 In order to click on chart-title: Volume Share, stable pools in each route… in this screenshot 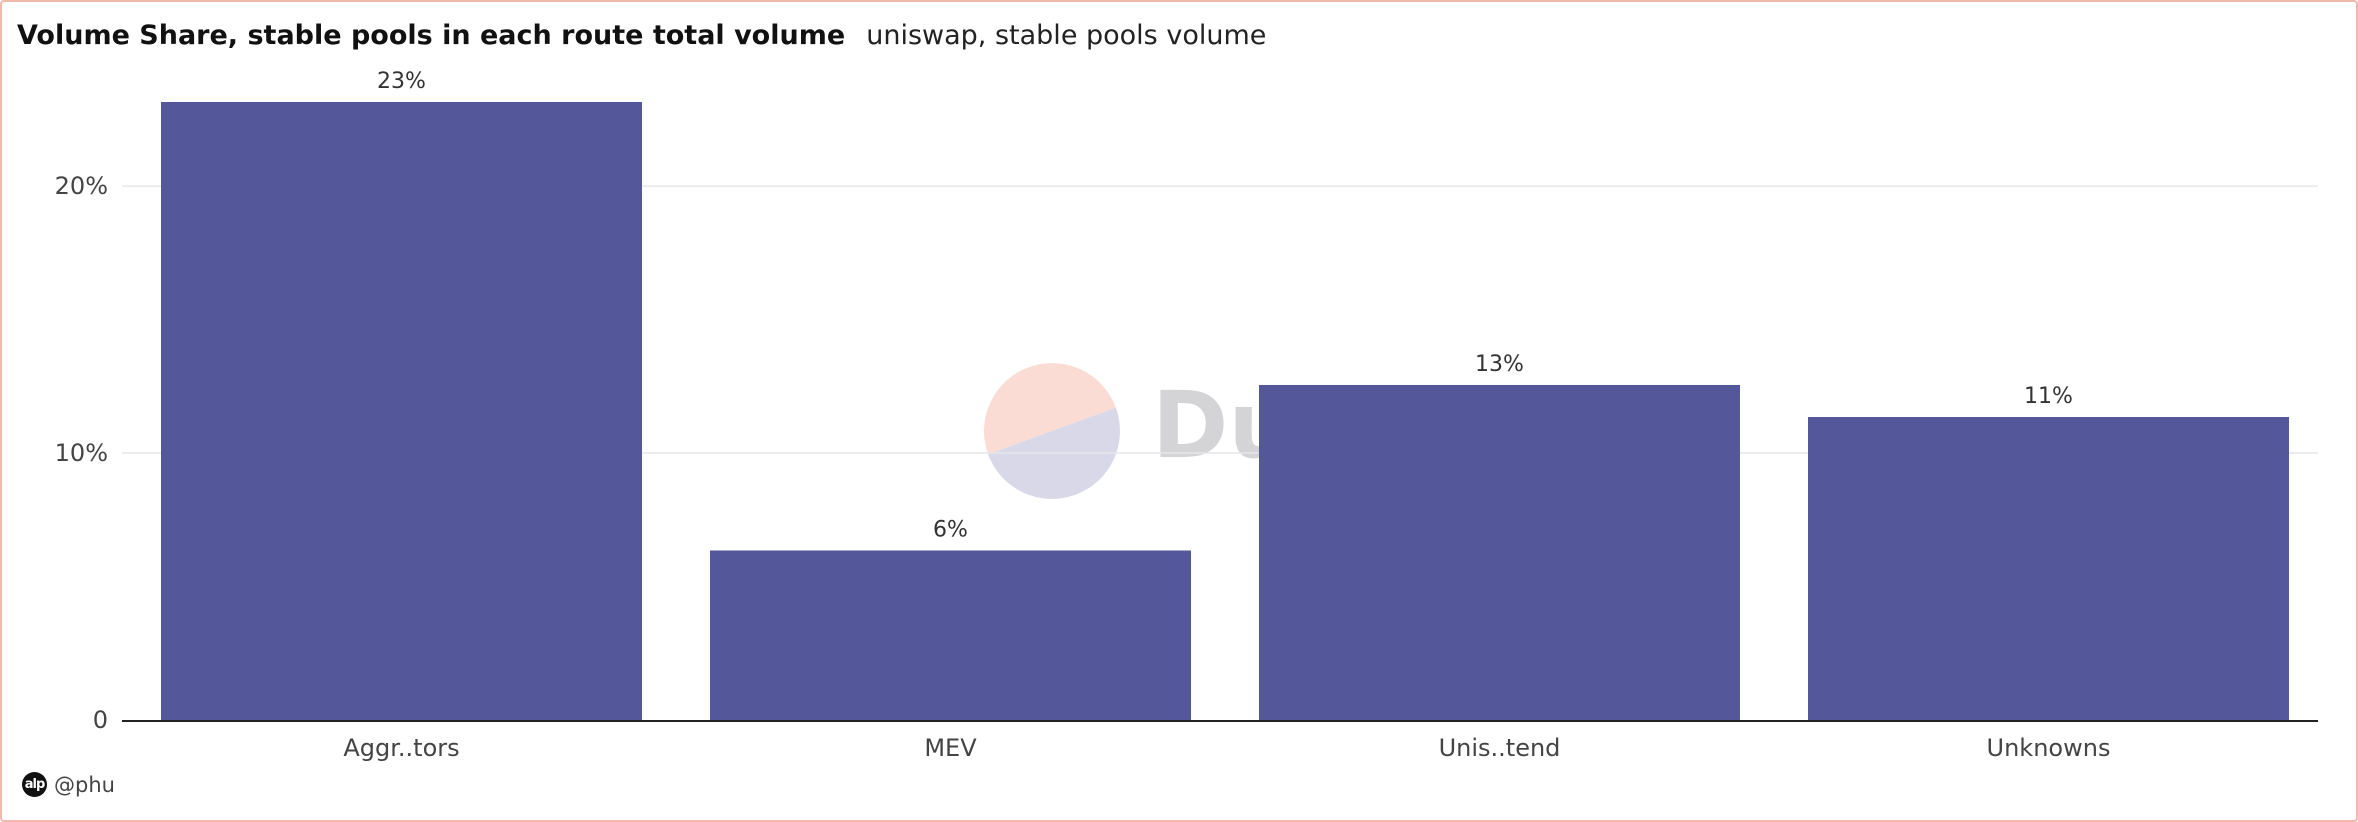, I will do `click(431, 35)`.